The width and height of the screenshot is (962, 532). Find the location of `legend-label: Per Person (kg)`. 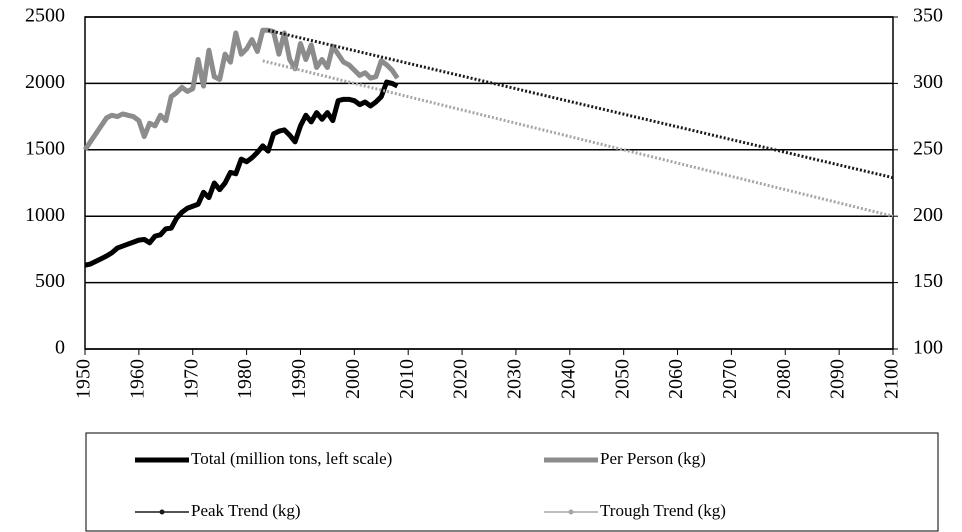

legend-label: Per Person (kg) is located at coordinates (653, 458).